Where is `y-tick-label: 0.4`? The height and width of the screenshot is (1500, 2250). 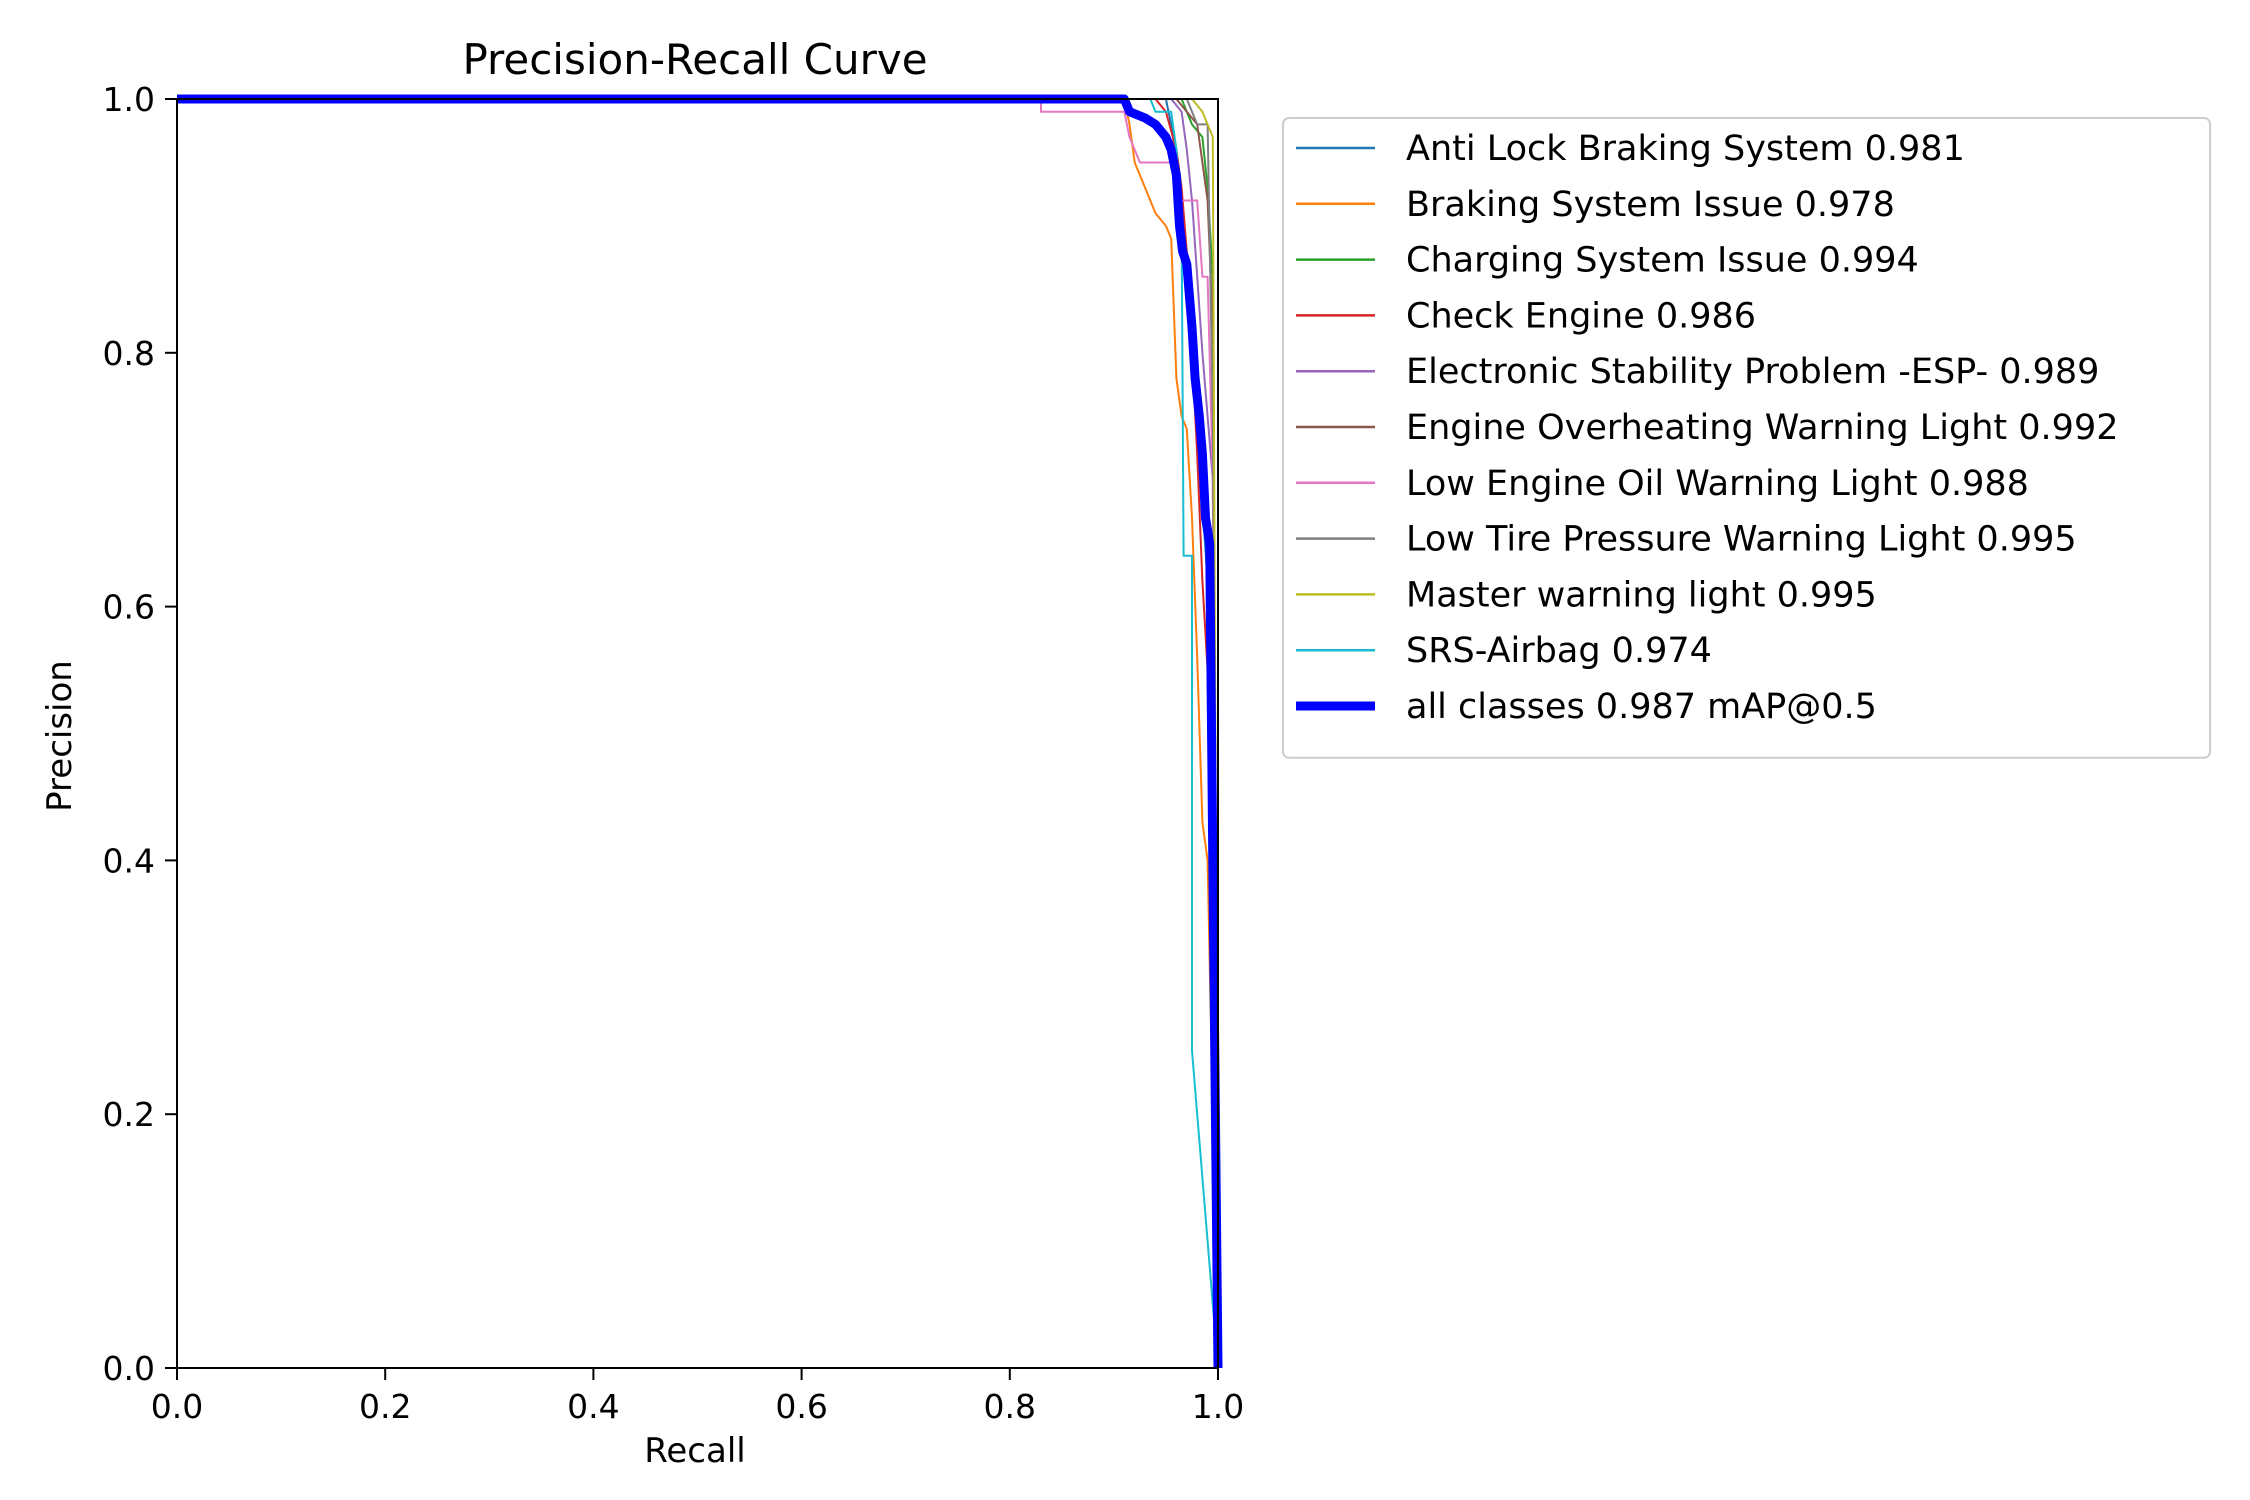 y-tick-label: 0.4 is located at coordinates (129, 860).